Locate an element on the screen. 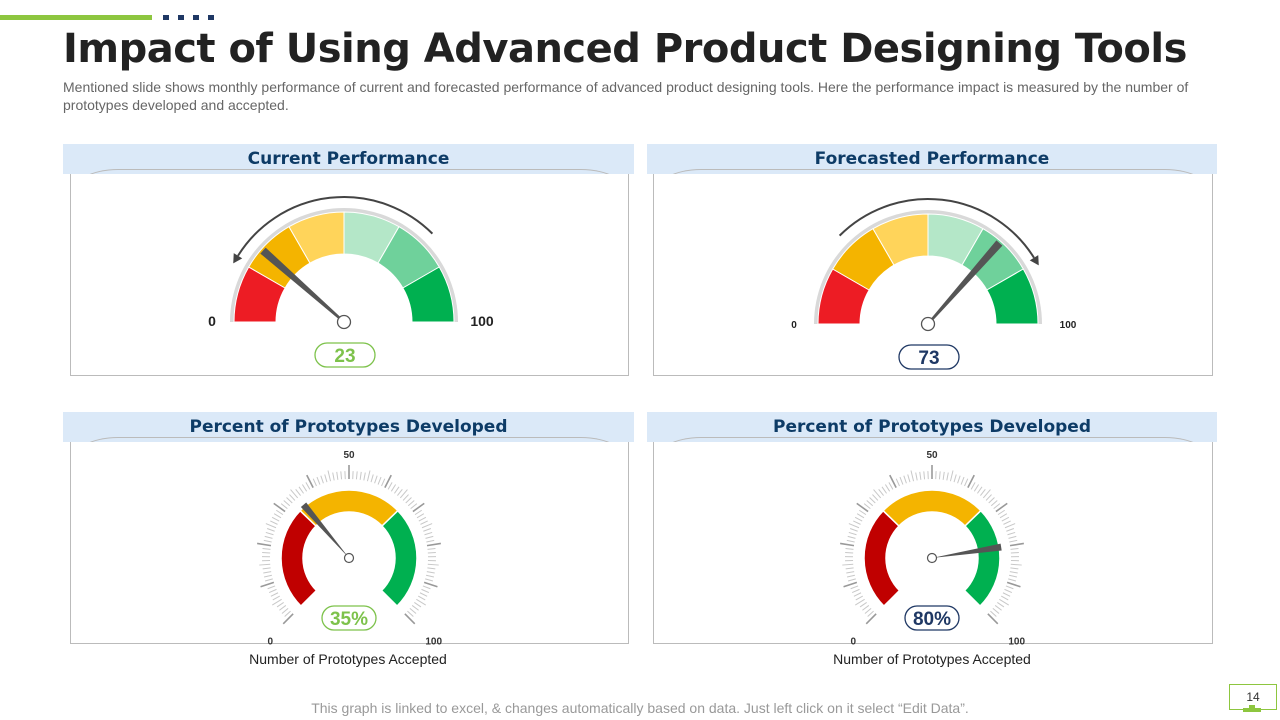 The height and width of the screenshot is (720, 1280). gauge-needle is located at coordinates (965, 282).